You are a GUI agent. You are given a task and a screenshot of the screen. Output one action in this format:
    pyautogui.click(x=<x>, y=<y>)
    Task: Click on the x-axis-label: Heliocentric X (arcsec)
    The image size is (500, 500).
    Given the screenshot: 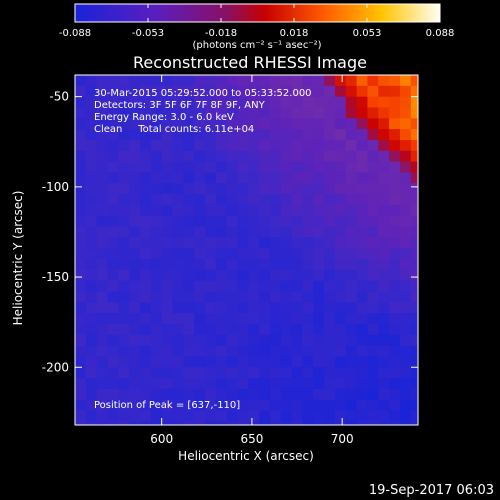 What is the action you would take?
    pyautogui.click(x=246, y=456)
    